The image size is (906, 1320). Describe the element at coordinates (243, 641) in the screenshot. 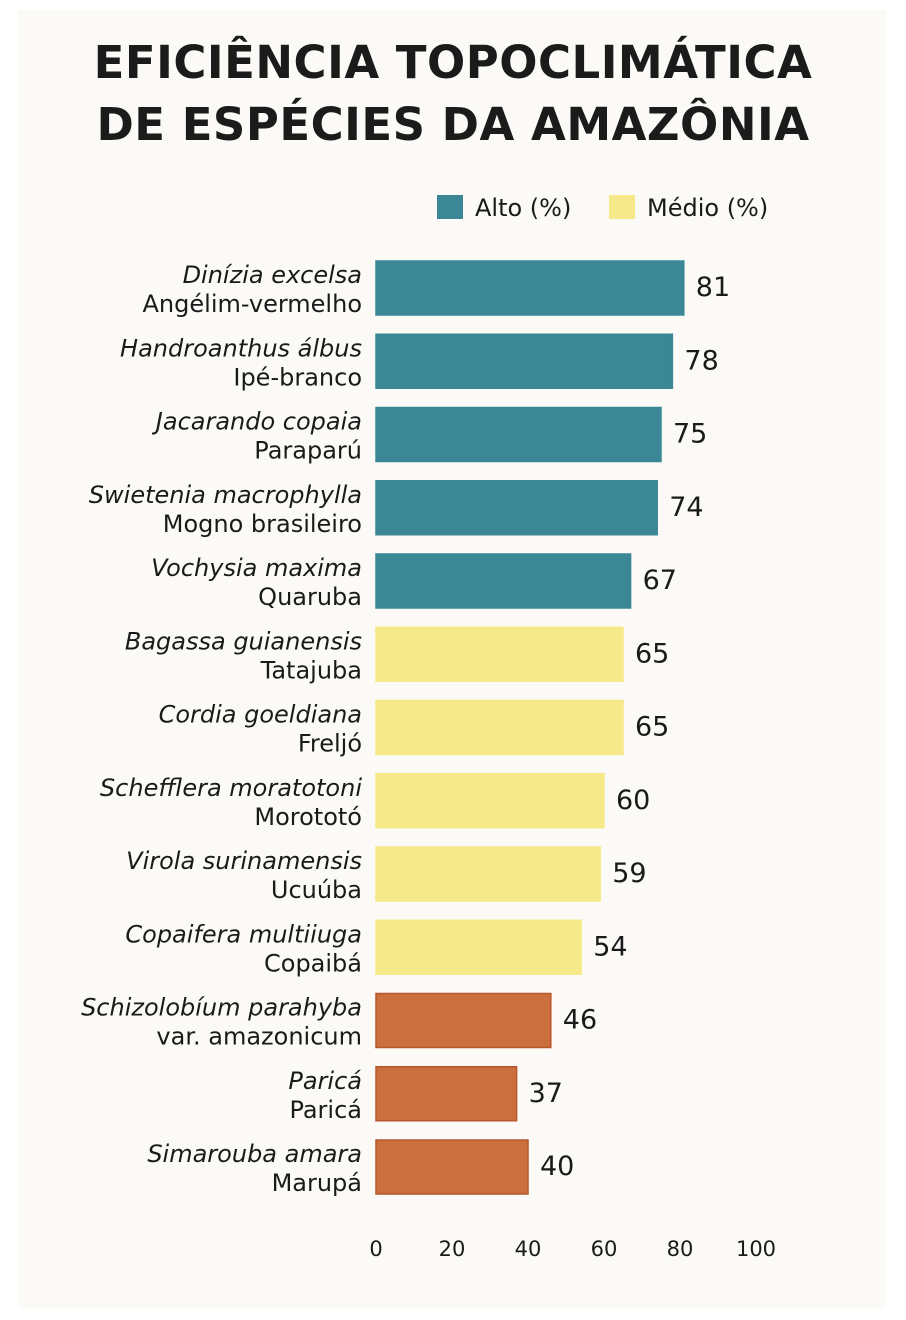

I see `category-scientific-label-6: Bagassa guianensis` at that location.